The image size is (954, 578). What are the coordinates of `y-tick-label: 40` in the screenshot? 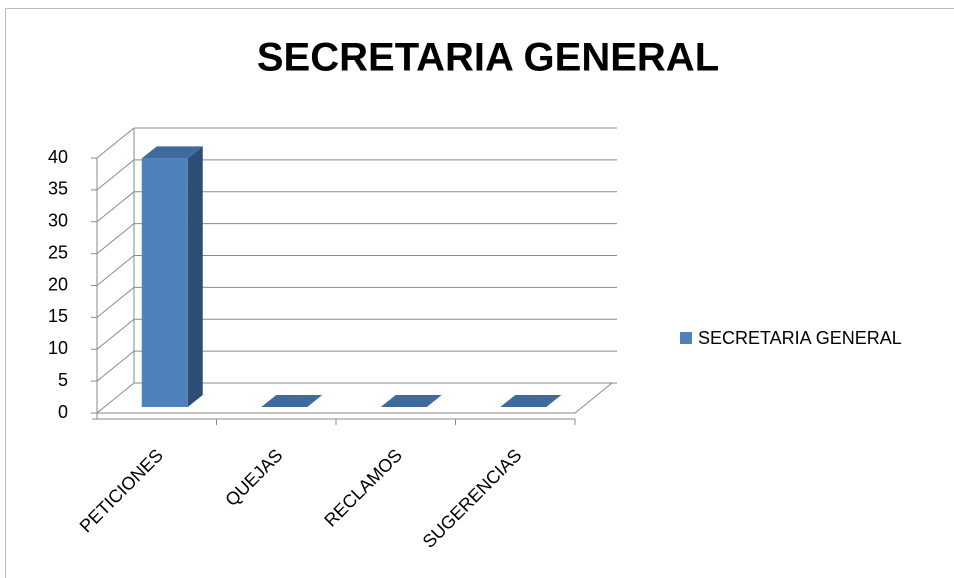 It's located at (58, 157).